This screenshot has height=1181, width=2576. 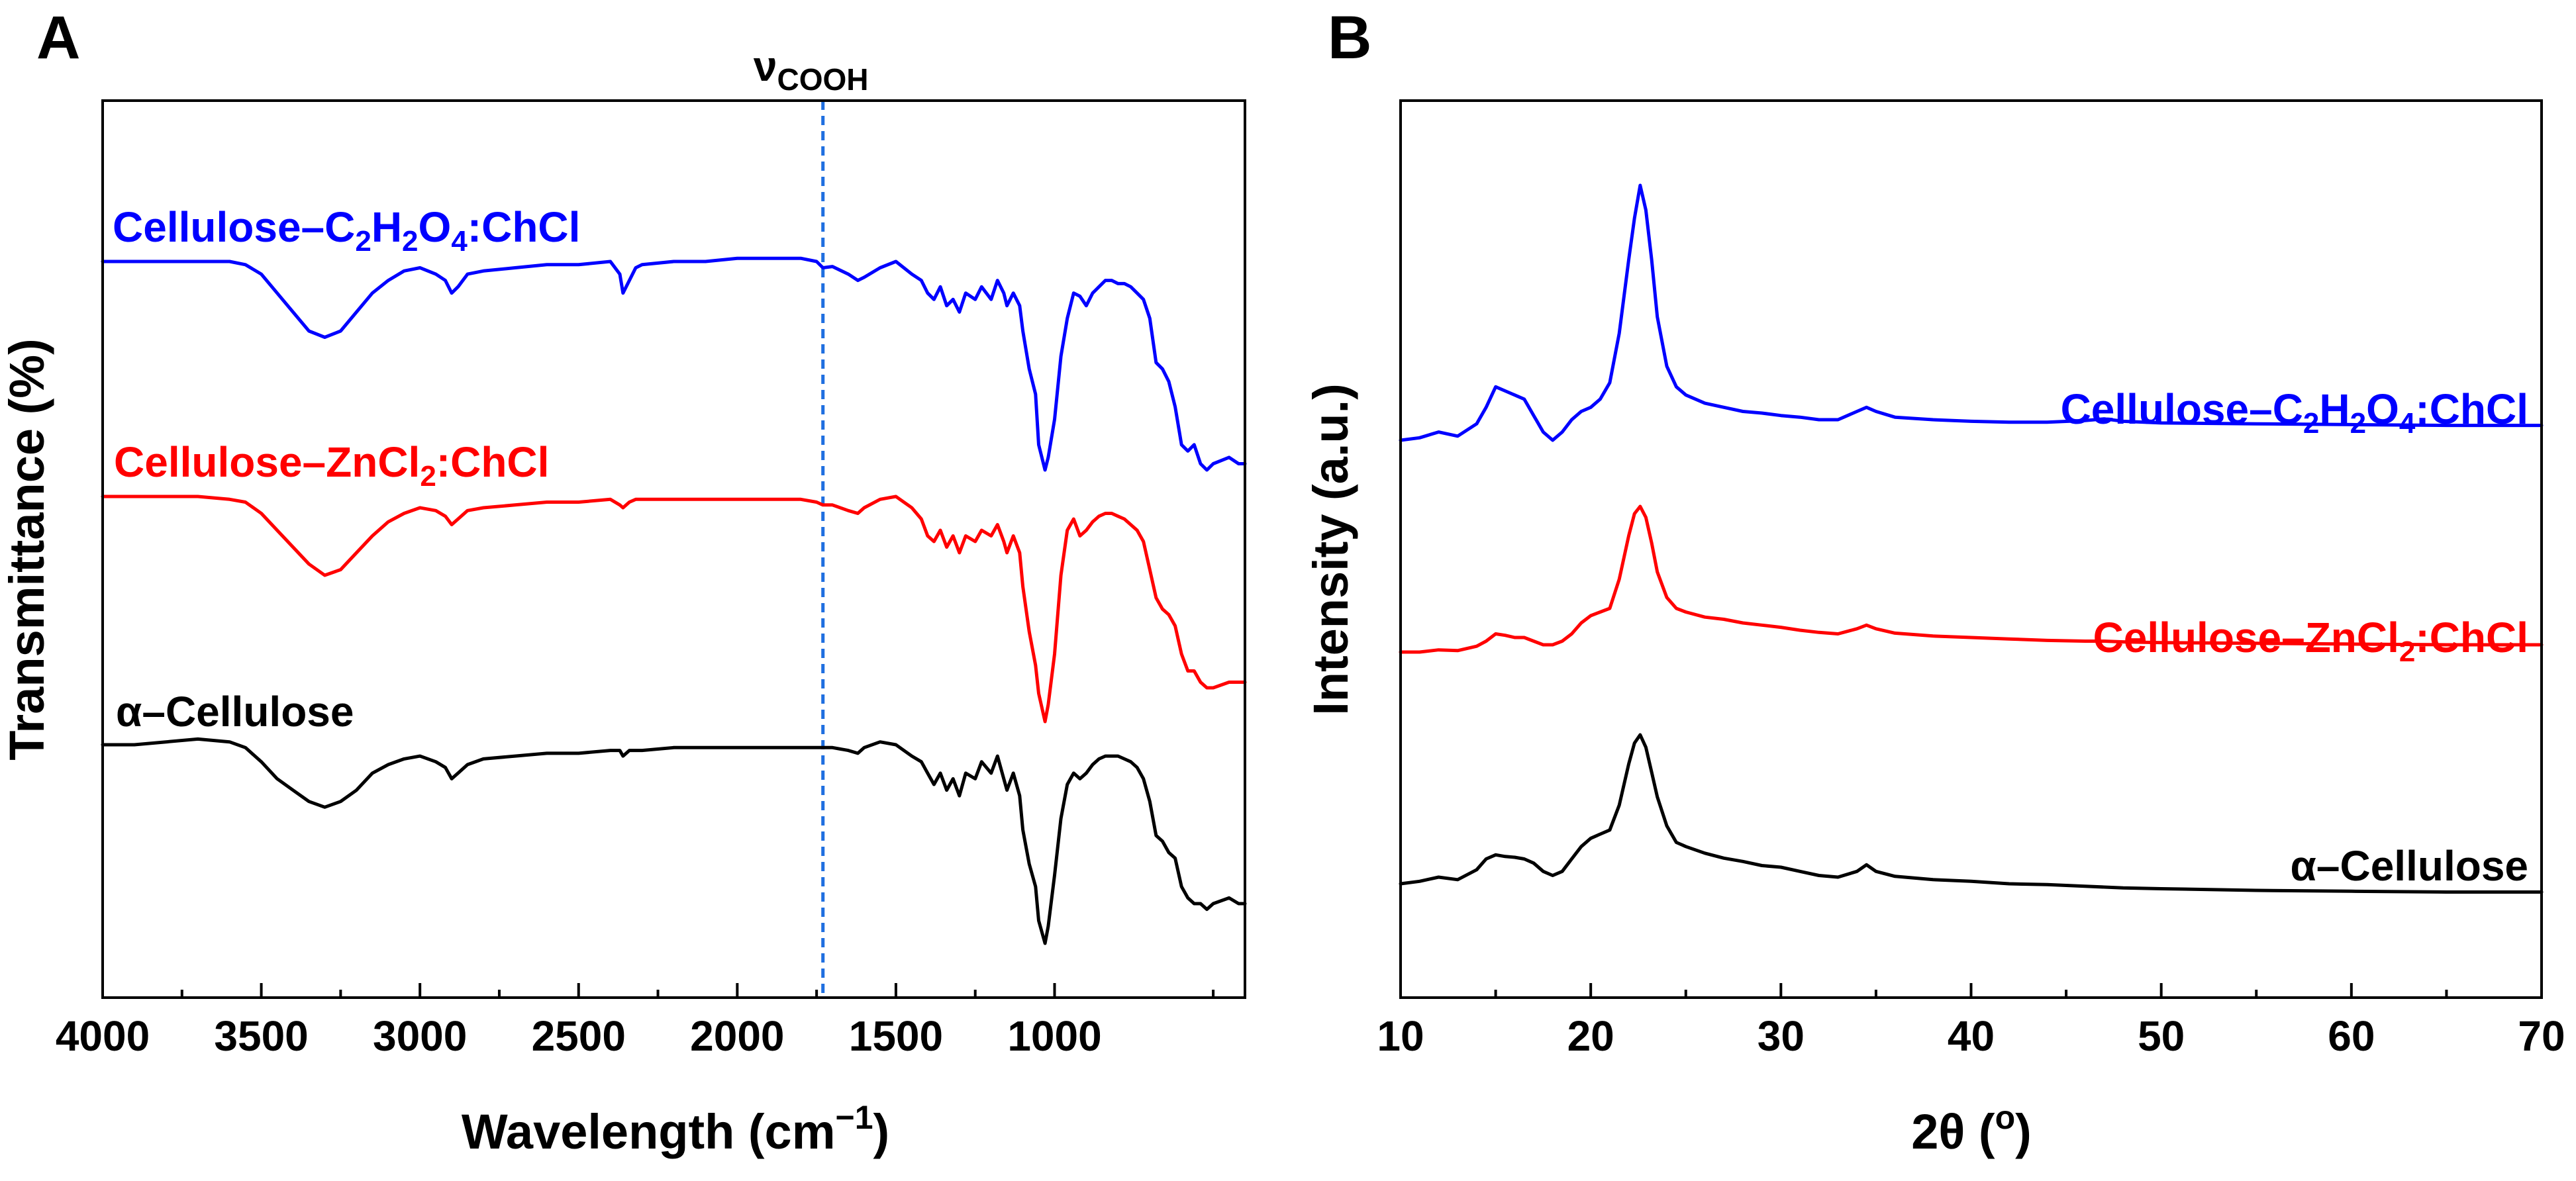 I want to click on ftir-label-cellulose-zncl2: Cellulose–ZnCl2:ChCl, so click(x=331, y=466).